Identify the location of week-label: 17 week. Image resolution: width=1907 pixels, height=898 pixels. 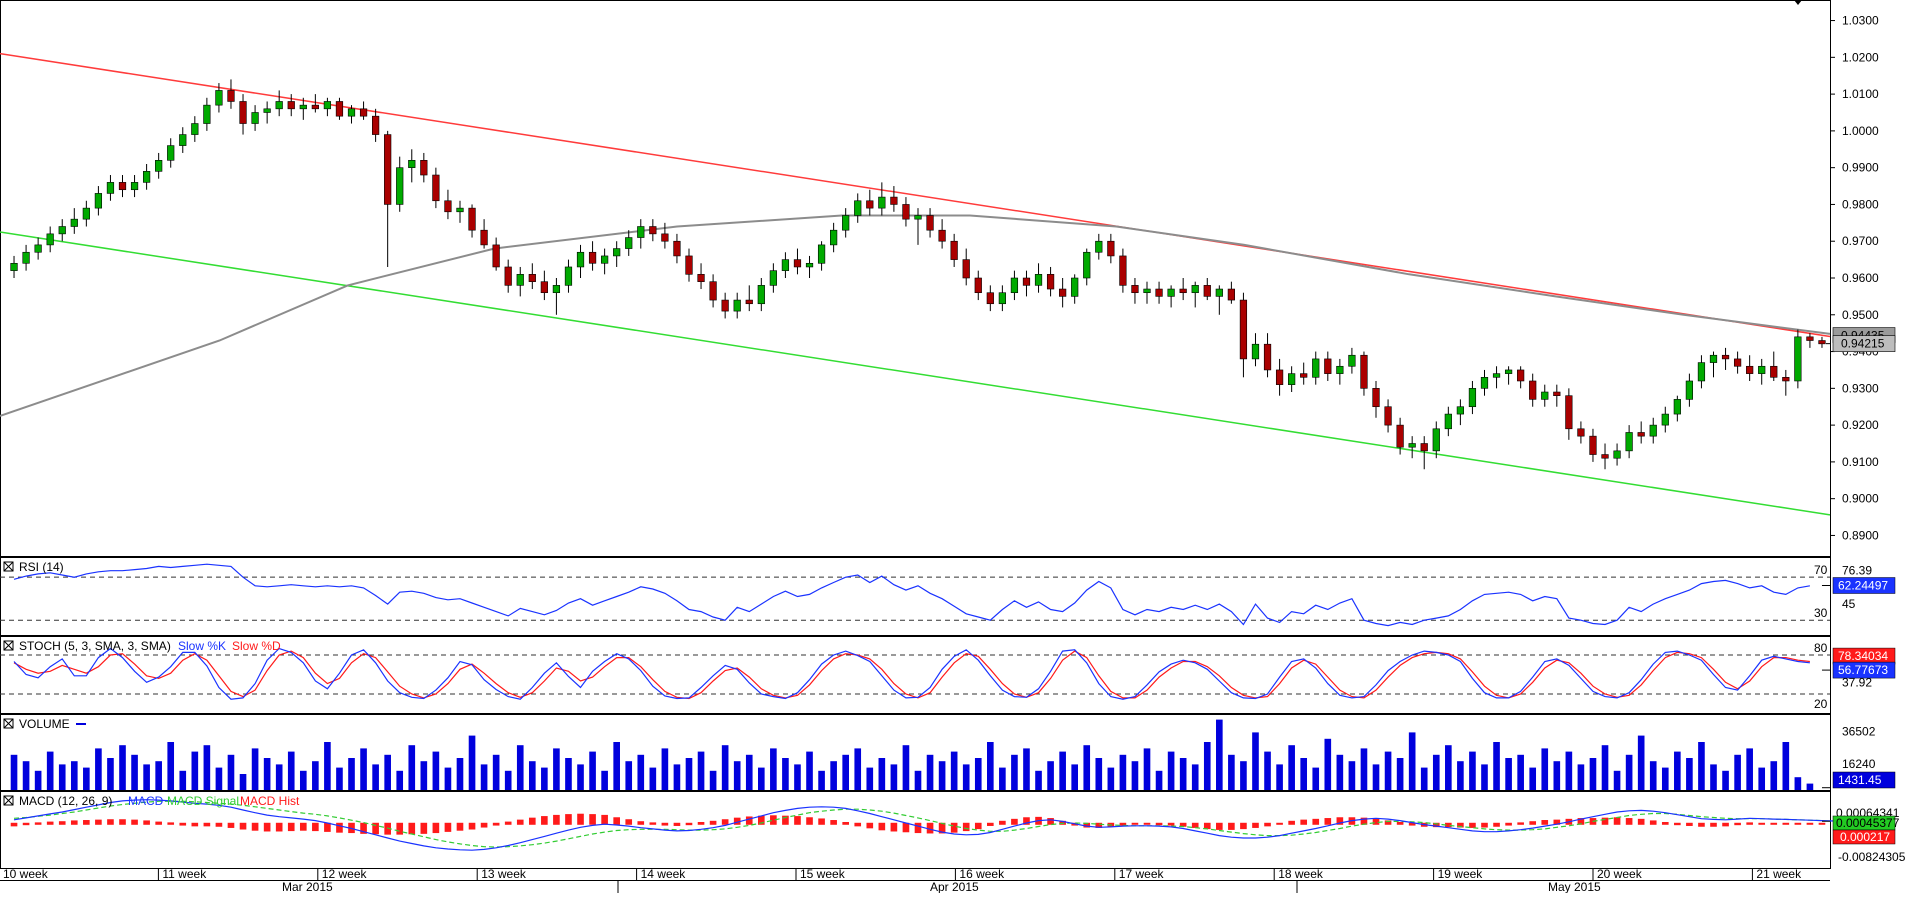
(1142, 874).